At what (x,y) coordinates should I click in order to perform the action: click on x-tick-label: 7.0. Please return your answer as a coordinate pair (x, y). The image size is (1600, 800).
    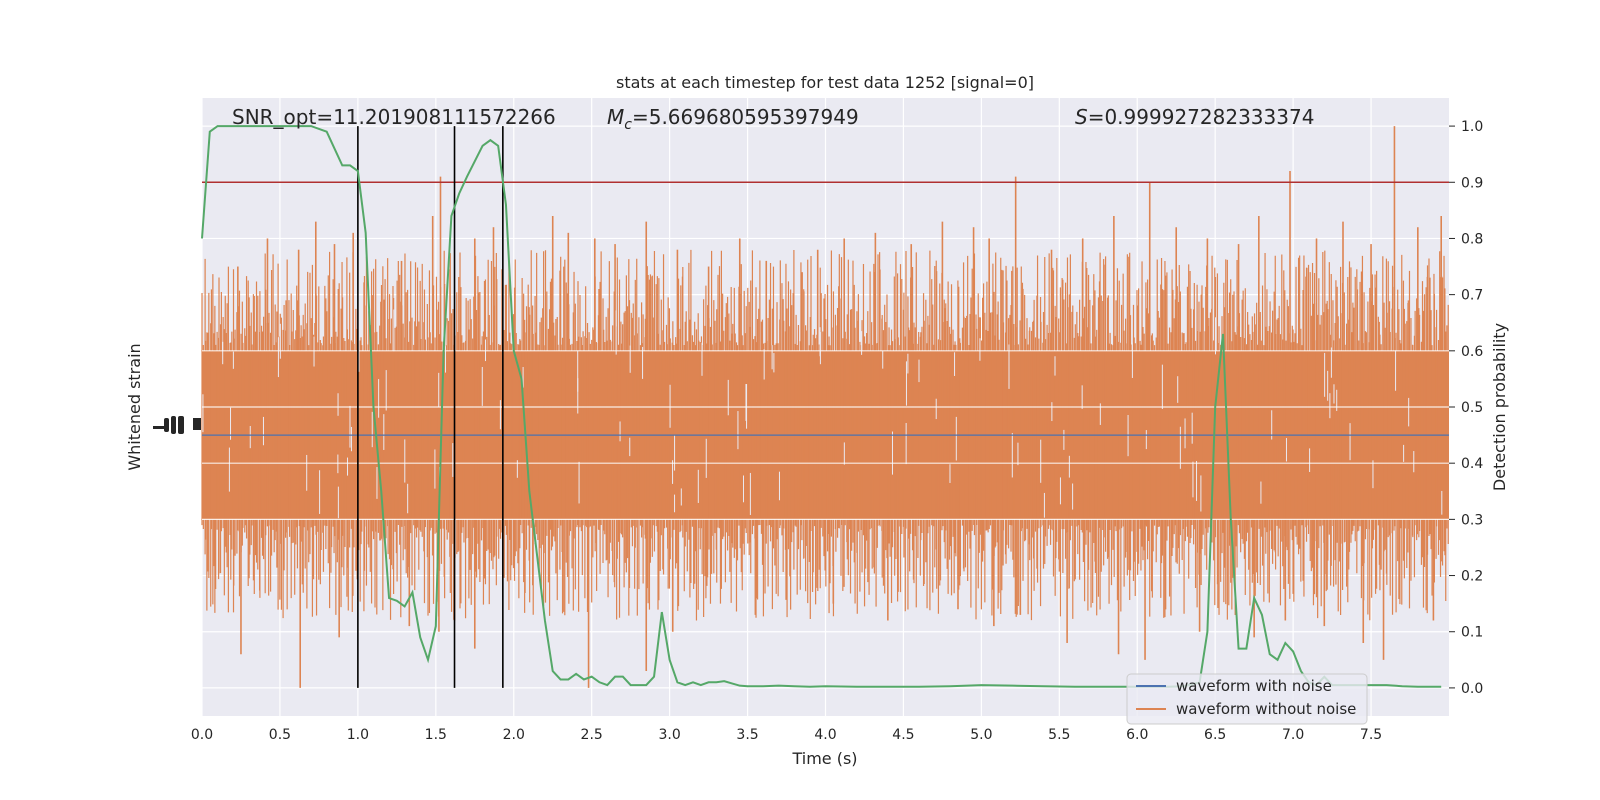
    Looking at the image, I should click on (1293, 735).